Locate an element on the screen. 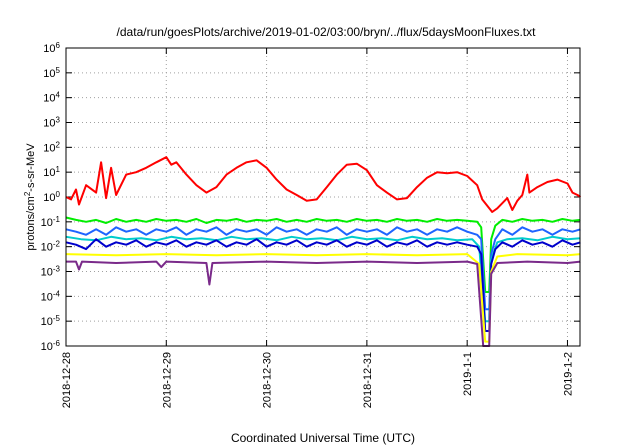 This screenshot has height=448, width=640. x-axis-label: Coordinated Universal Time (UTC) is located at coordinates (323, 438).